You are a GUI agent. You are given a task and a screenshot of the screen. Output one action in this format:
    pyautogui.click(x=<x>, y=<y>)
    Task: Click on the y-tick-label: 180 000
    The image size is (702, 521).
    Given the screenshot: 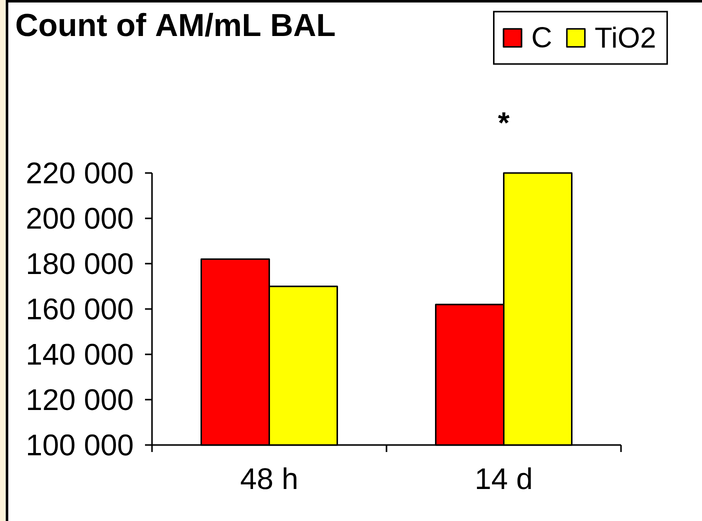 What is the action you would take?
    pyautogui.click(x=80, y=263)
    